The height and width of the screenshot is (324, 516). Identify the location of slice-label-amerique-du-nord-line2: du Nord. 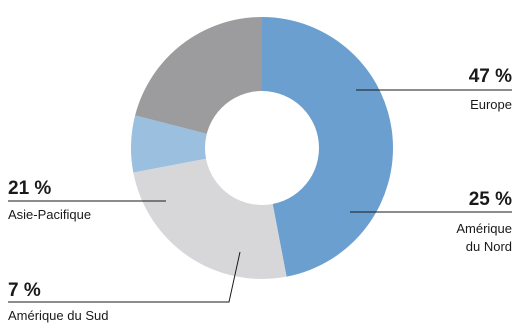
(489, 246).